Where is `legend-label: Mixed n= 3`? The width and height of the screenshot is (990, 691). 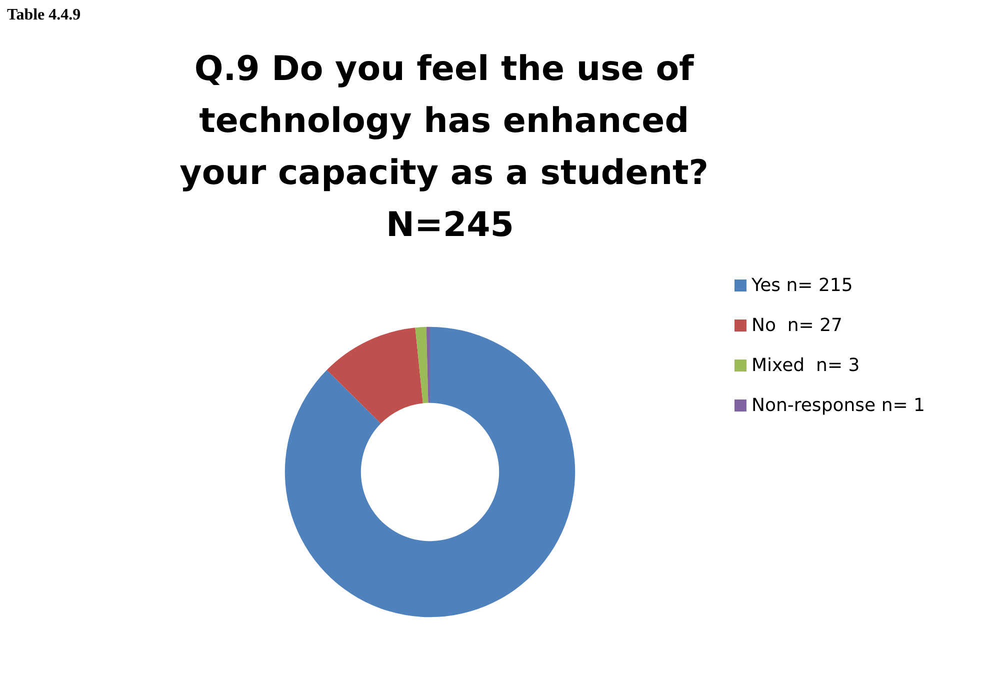
legend-label: Mixed n= 3 is located at coordinates (805, 365).